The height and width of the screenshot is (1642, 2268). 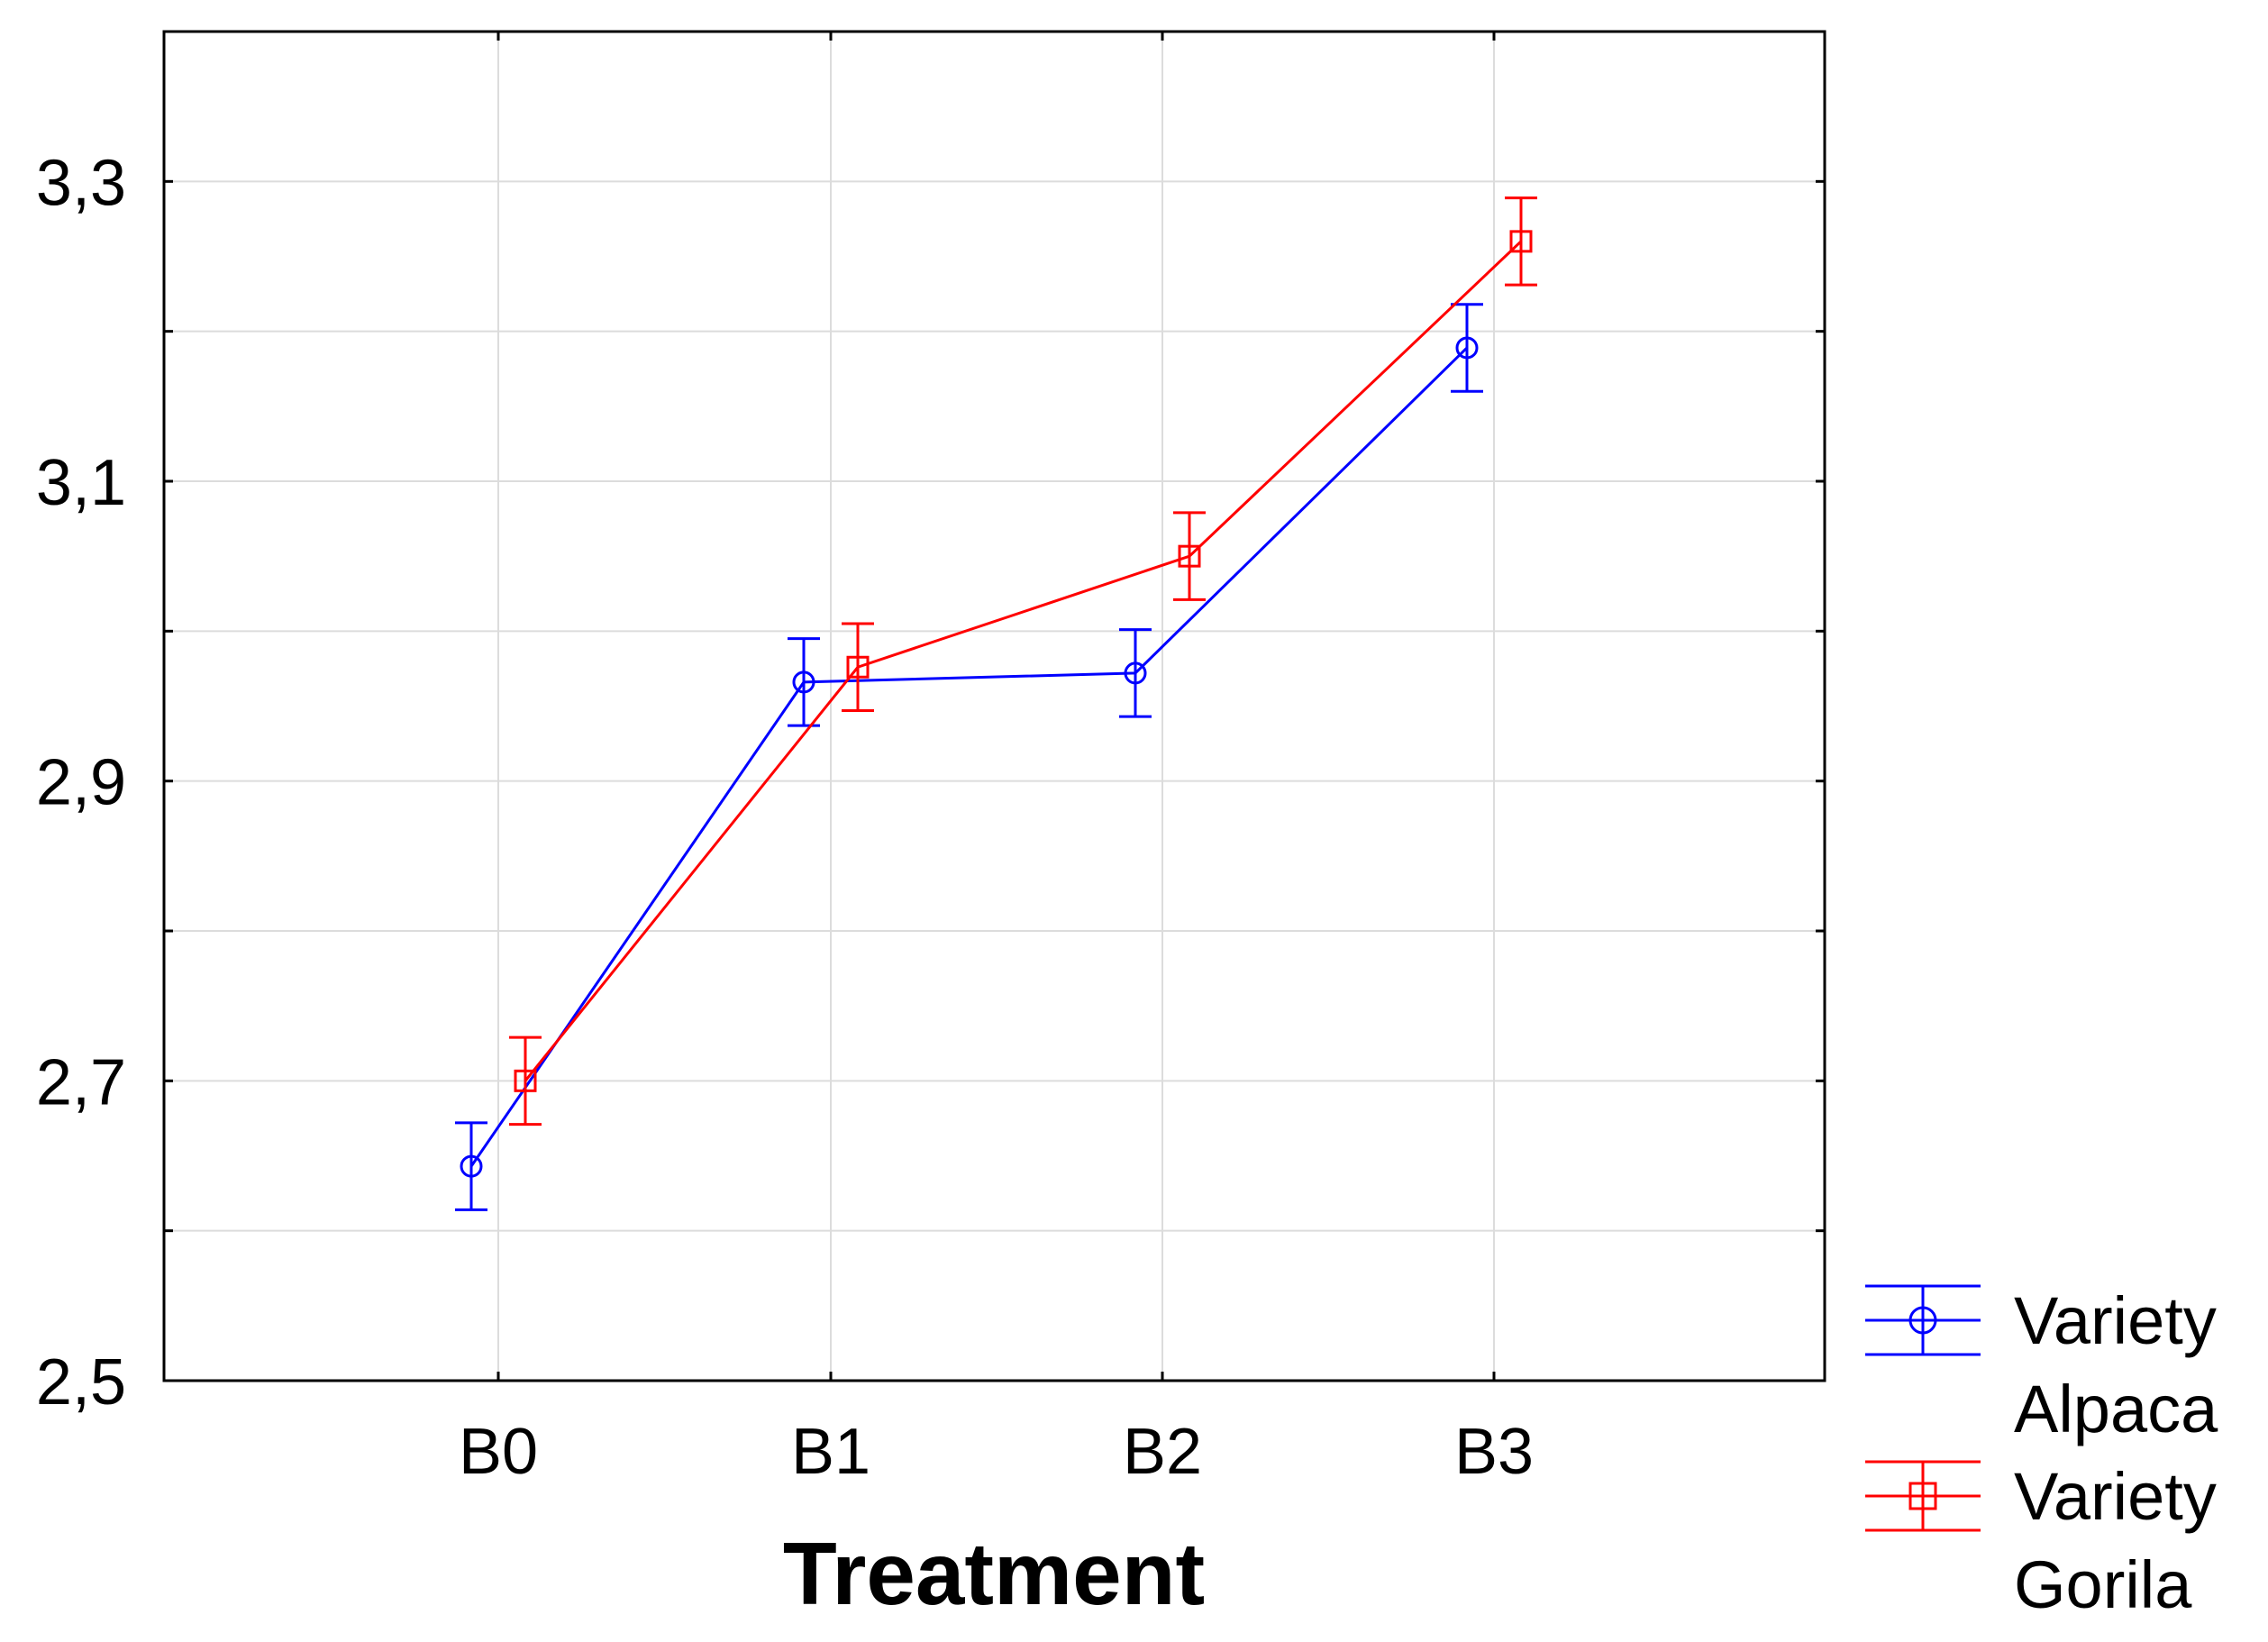 What do you see at coordinates (498, 1452) in the screenshot?
I see `x-tick-label: B0` at bounding box center [498, 1452].